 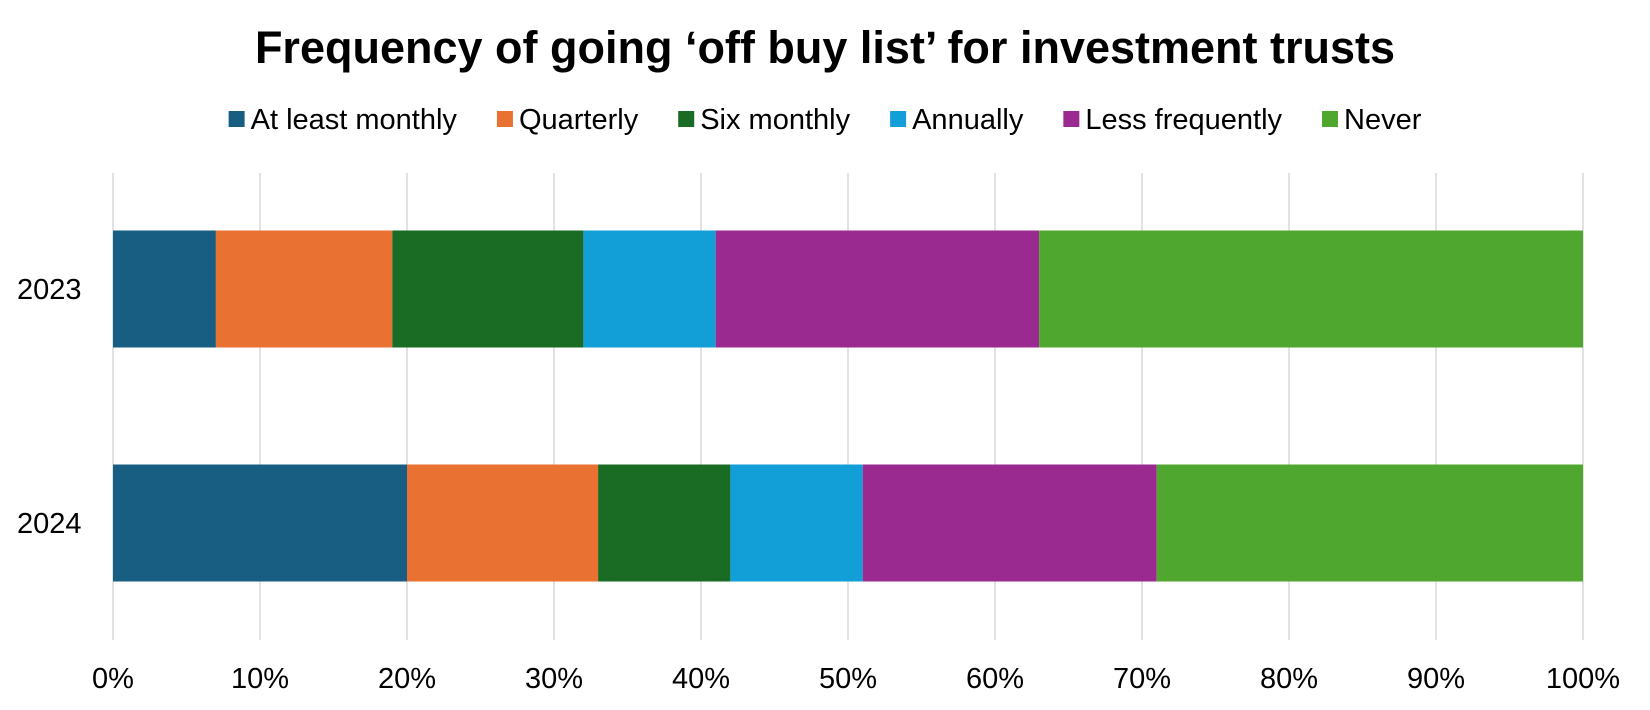 What do you see at coordinates (1383, 120) in the screenshot?
I see `legend-label: Never` at bounding box center [1383, 120].